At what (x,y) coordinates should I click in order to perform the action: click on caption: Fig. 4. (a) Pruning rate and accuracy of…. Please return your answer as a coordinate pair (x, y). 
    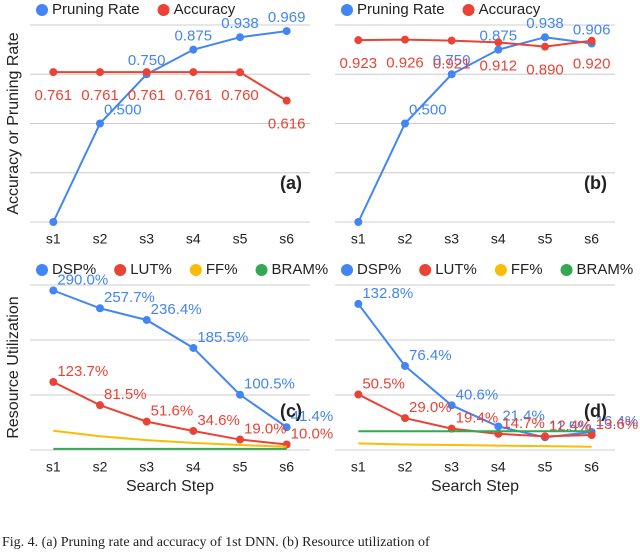
    Looking at the image, I should click on (216, 542).